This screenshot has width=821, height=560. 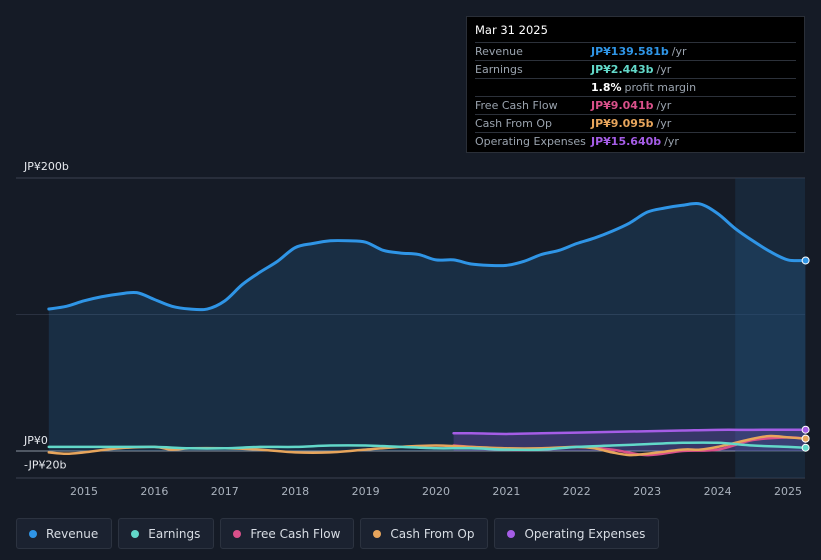 I want to click on tooltip-label: Free Cash Flow, so click(x=516, y=105).